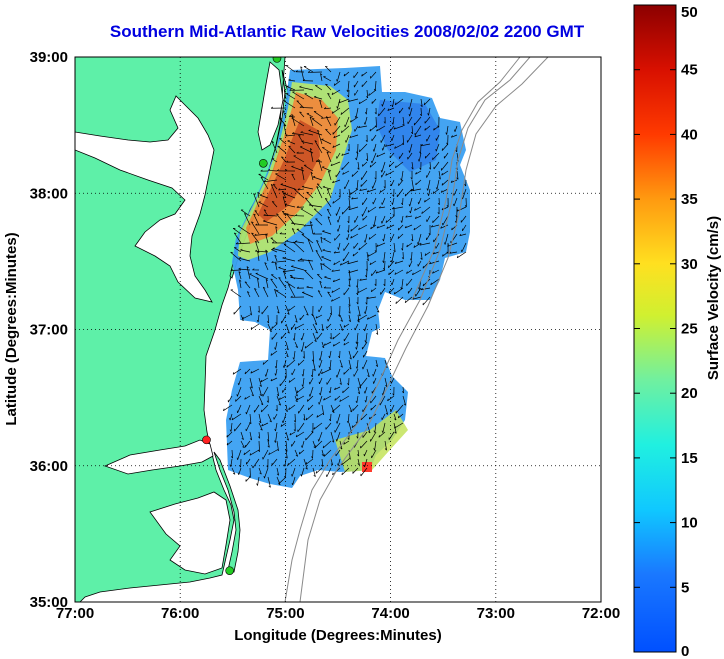 Image resolution: width=724 pixels, height=659 pixels. What do you see at coordinates (263, 163) in the screenshot?
I see `station-marker` at bounding box center [263, 163].